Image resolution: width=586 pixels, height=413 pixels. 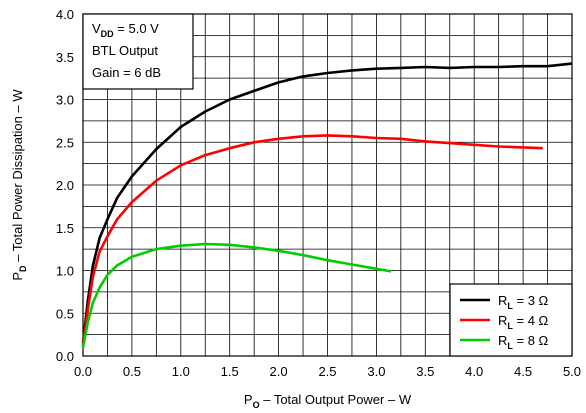 What do you see at coordinates (376, 371) in the screenshot?
I see `x-tick-label: 3.0` at bounding box center [376, 371].